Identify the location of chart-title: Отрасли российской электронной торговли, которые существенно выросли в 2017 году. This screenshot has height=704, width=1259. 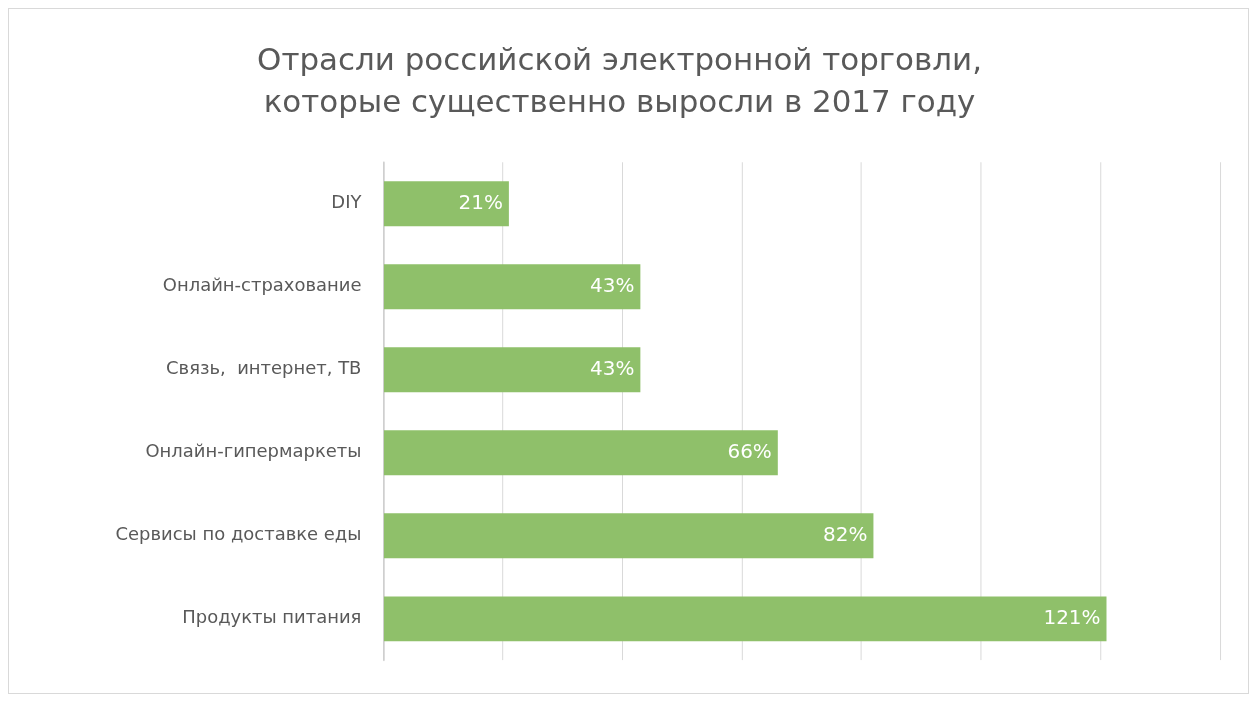
(619, 79).